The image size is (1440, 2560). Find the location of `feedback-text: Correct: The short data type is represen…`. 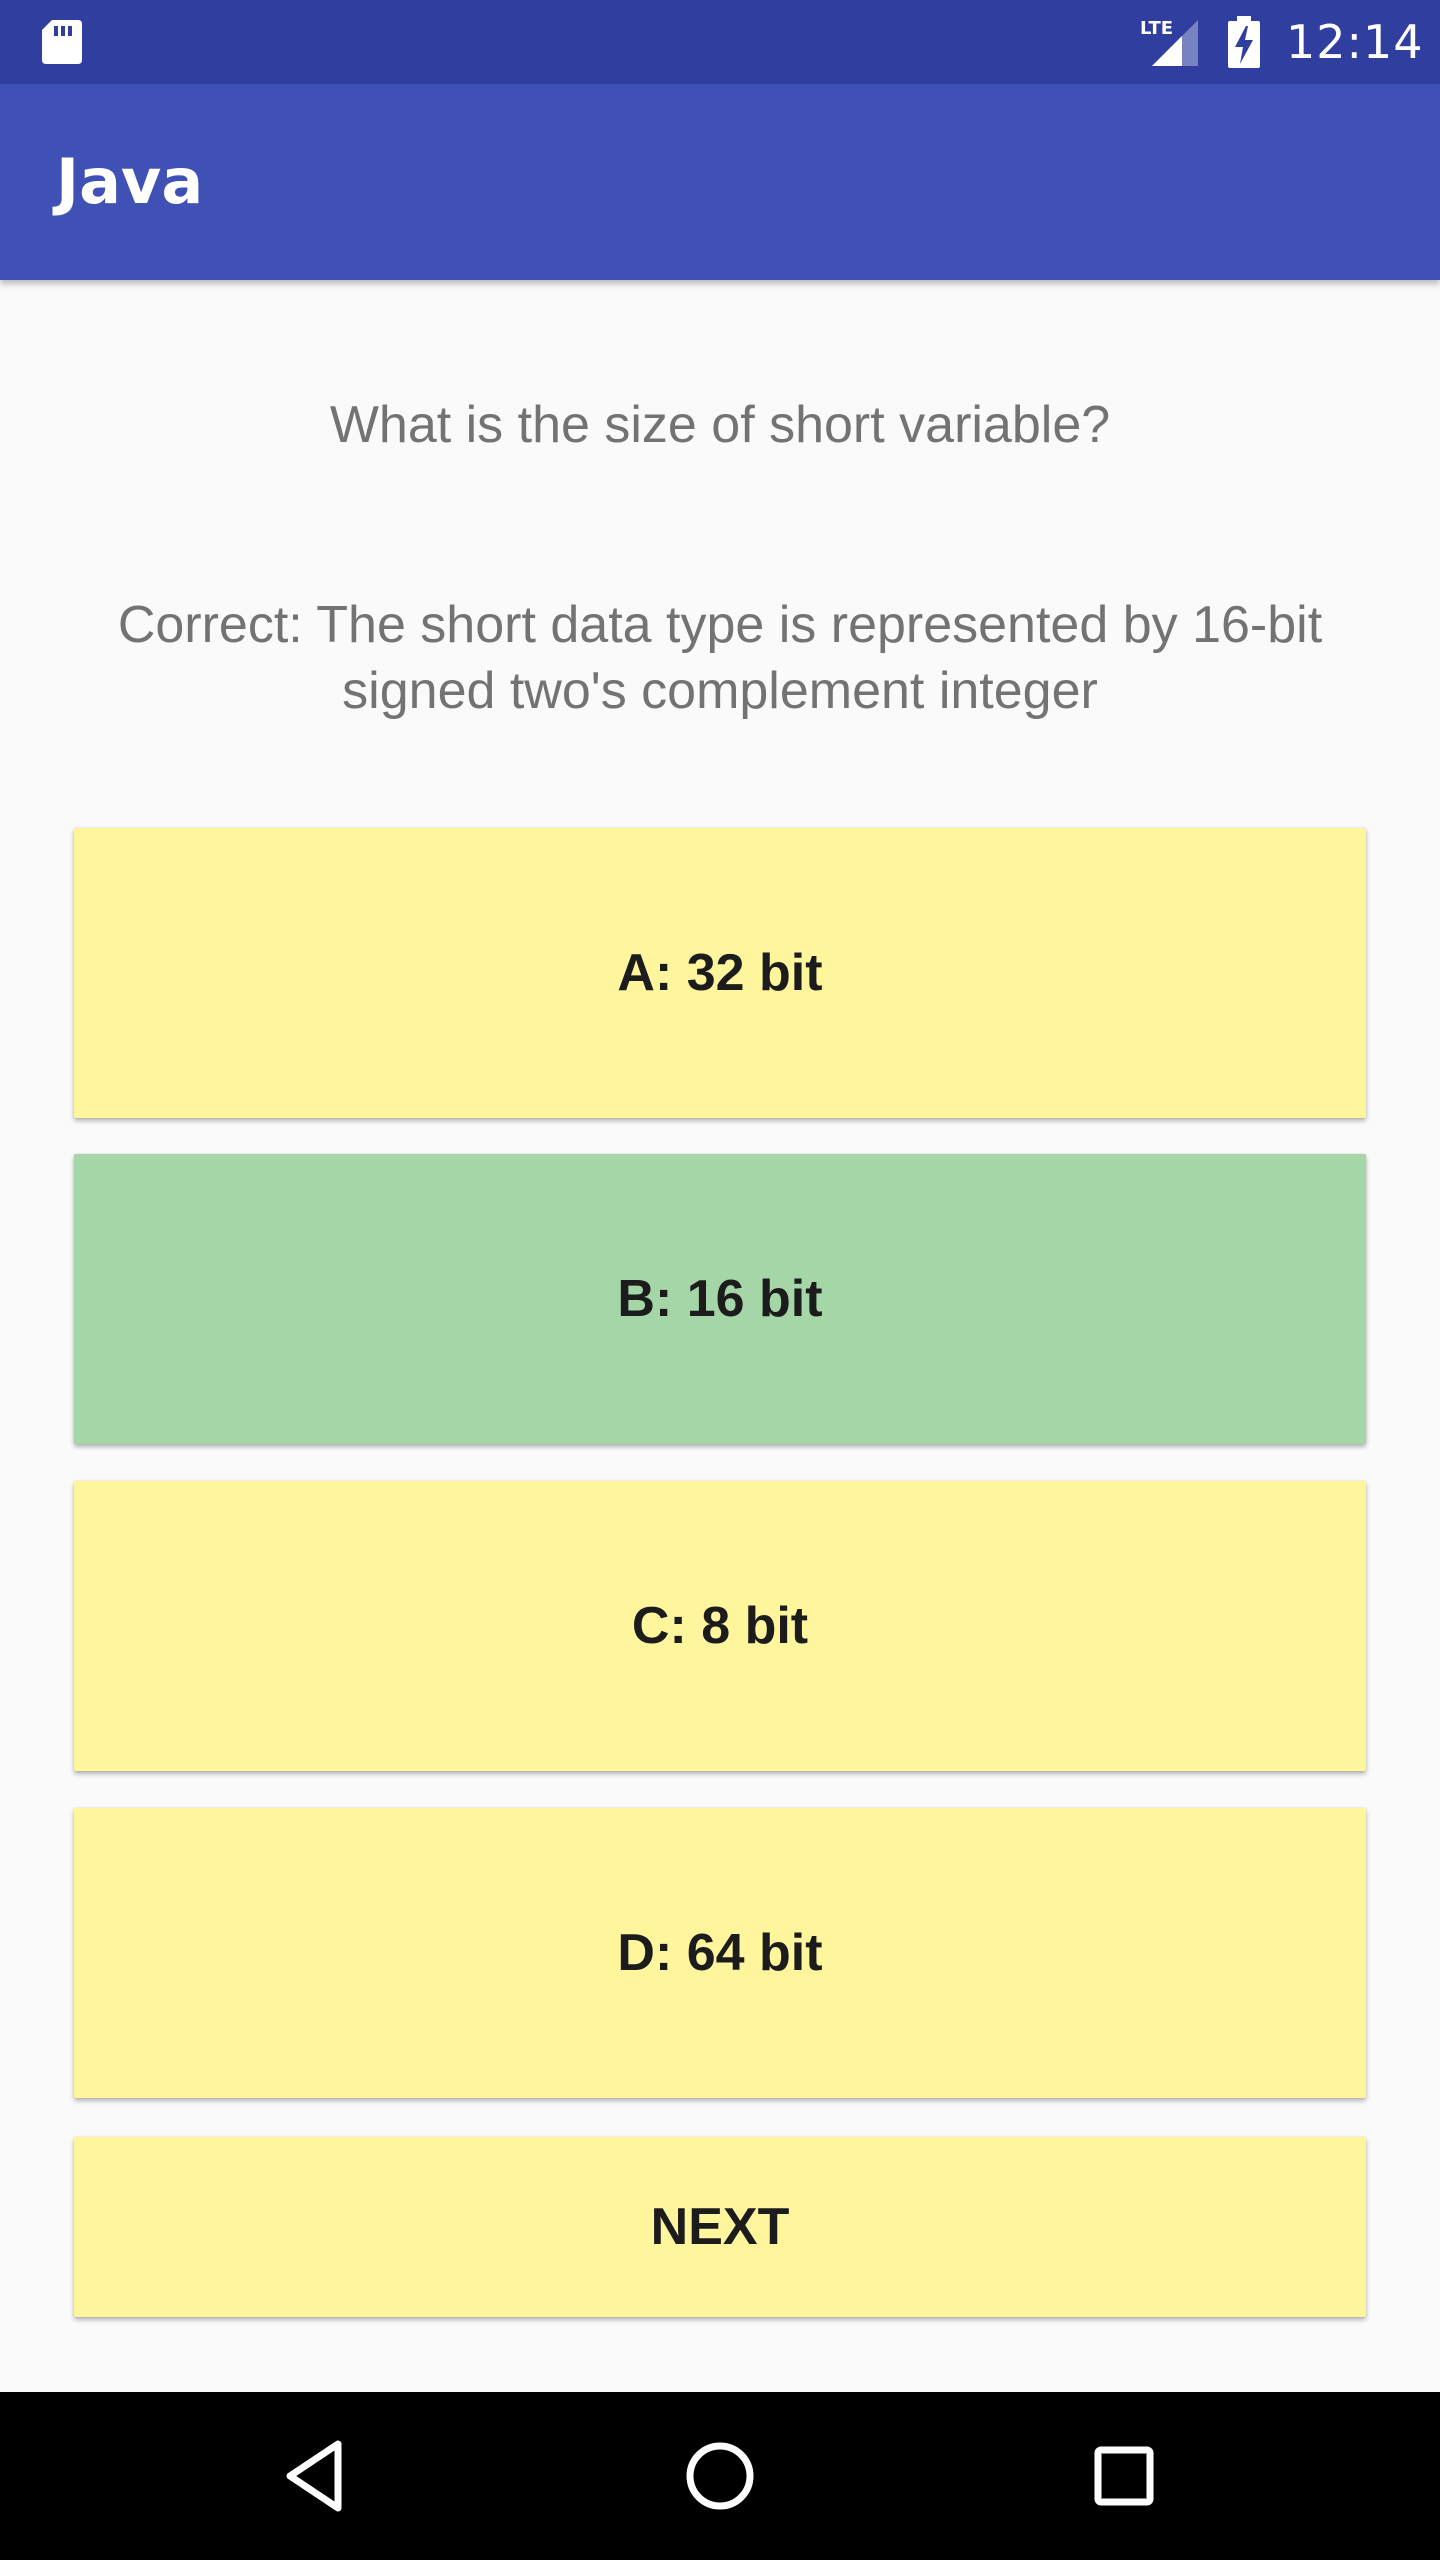

feedback-text: Correct: The short data type is represen… is located at coordinates (720, 658).